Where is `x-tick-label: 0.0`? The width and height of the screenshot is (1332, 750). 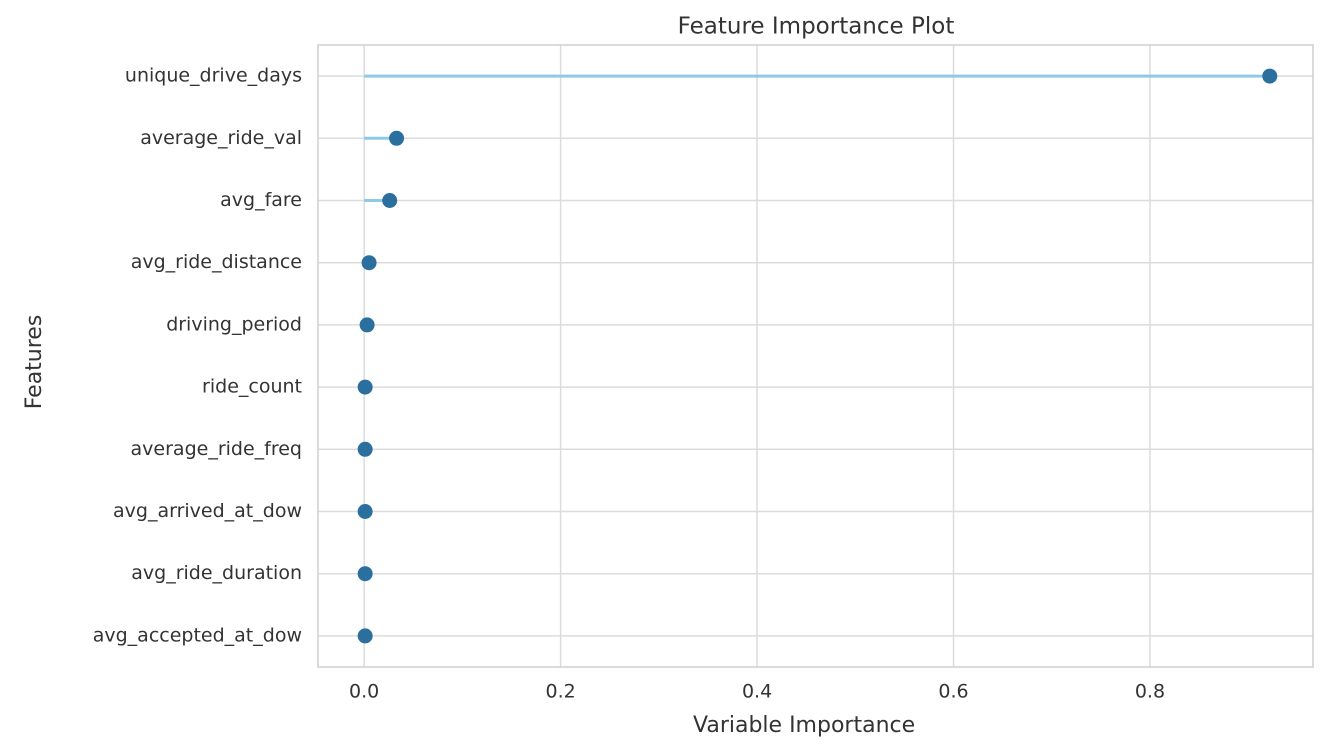 x-tick-label: 0.0 is located at coordinates (364, 692).